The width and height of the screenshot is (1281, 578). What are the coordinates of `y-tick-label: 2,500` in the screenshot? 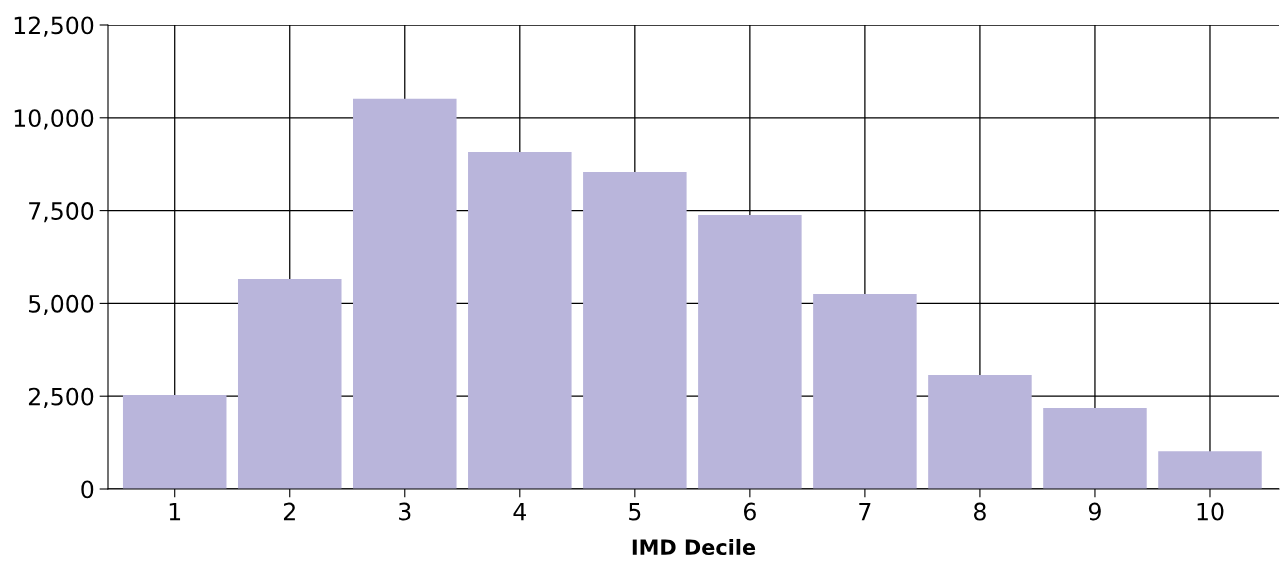 It's located at (61, 397).